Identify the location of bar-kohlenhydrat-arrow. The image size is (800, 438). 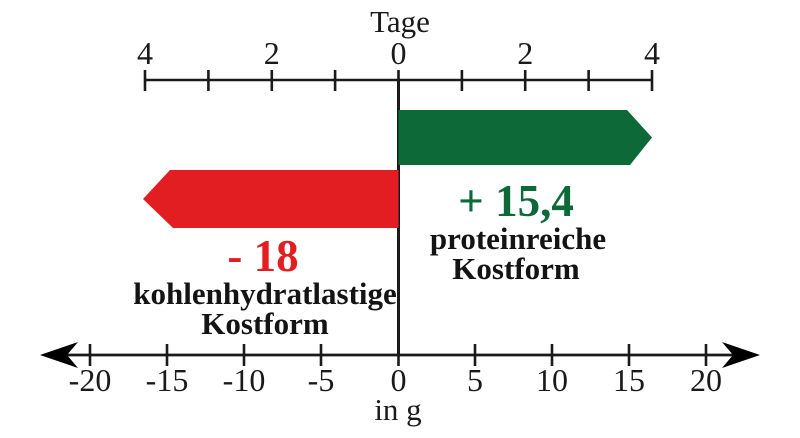
(271, 199).